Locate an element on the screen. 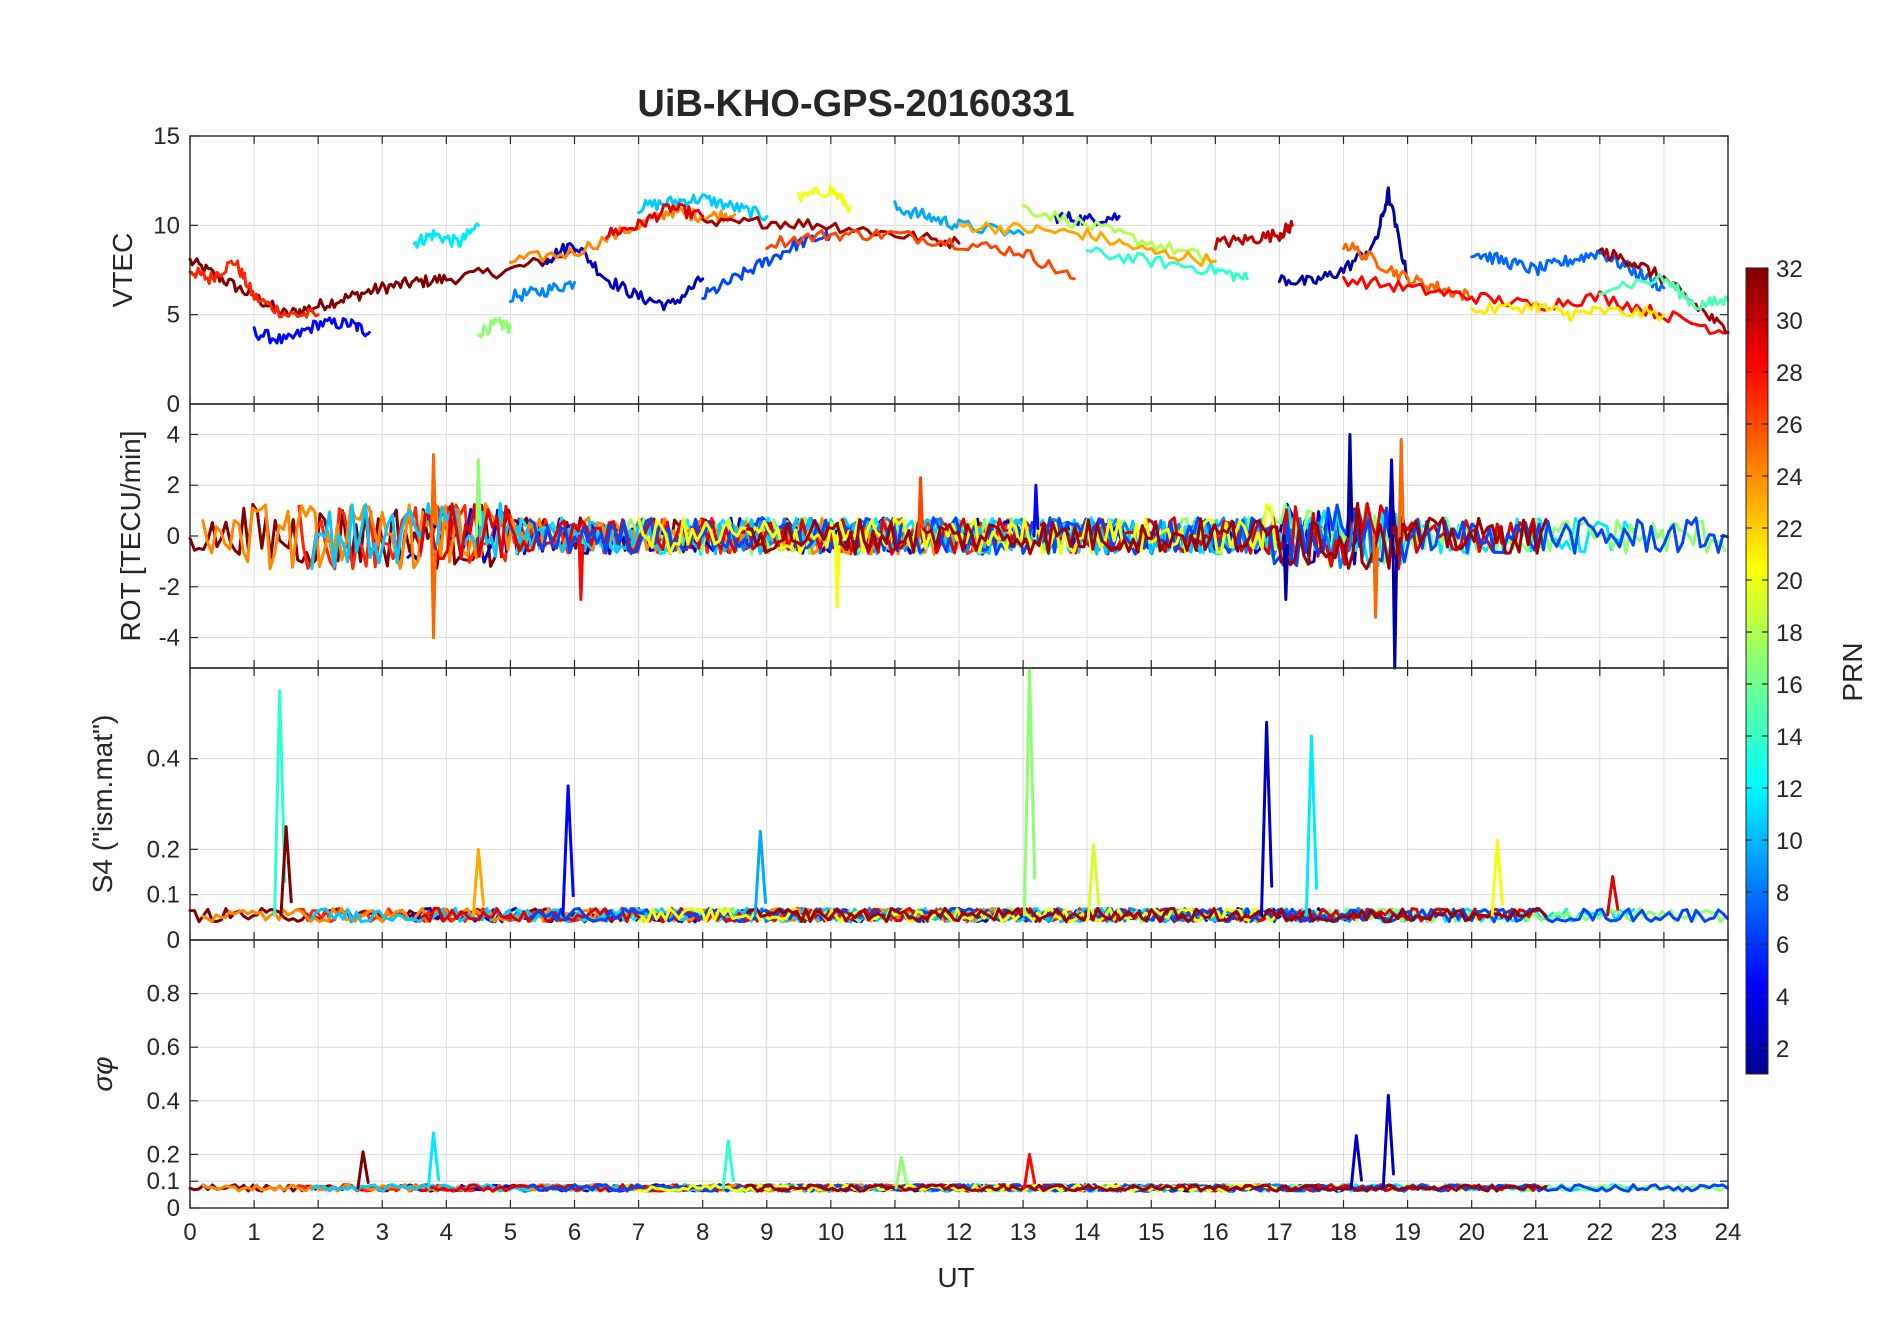 The image size is (1902, 1330). colorbar-tick-label: 30 is located at coordinates (1789, 321).